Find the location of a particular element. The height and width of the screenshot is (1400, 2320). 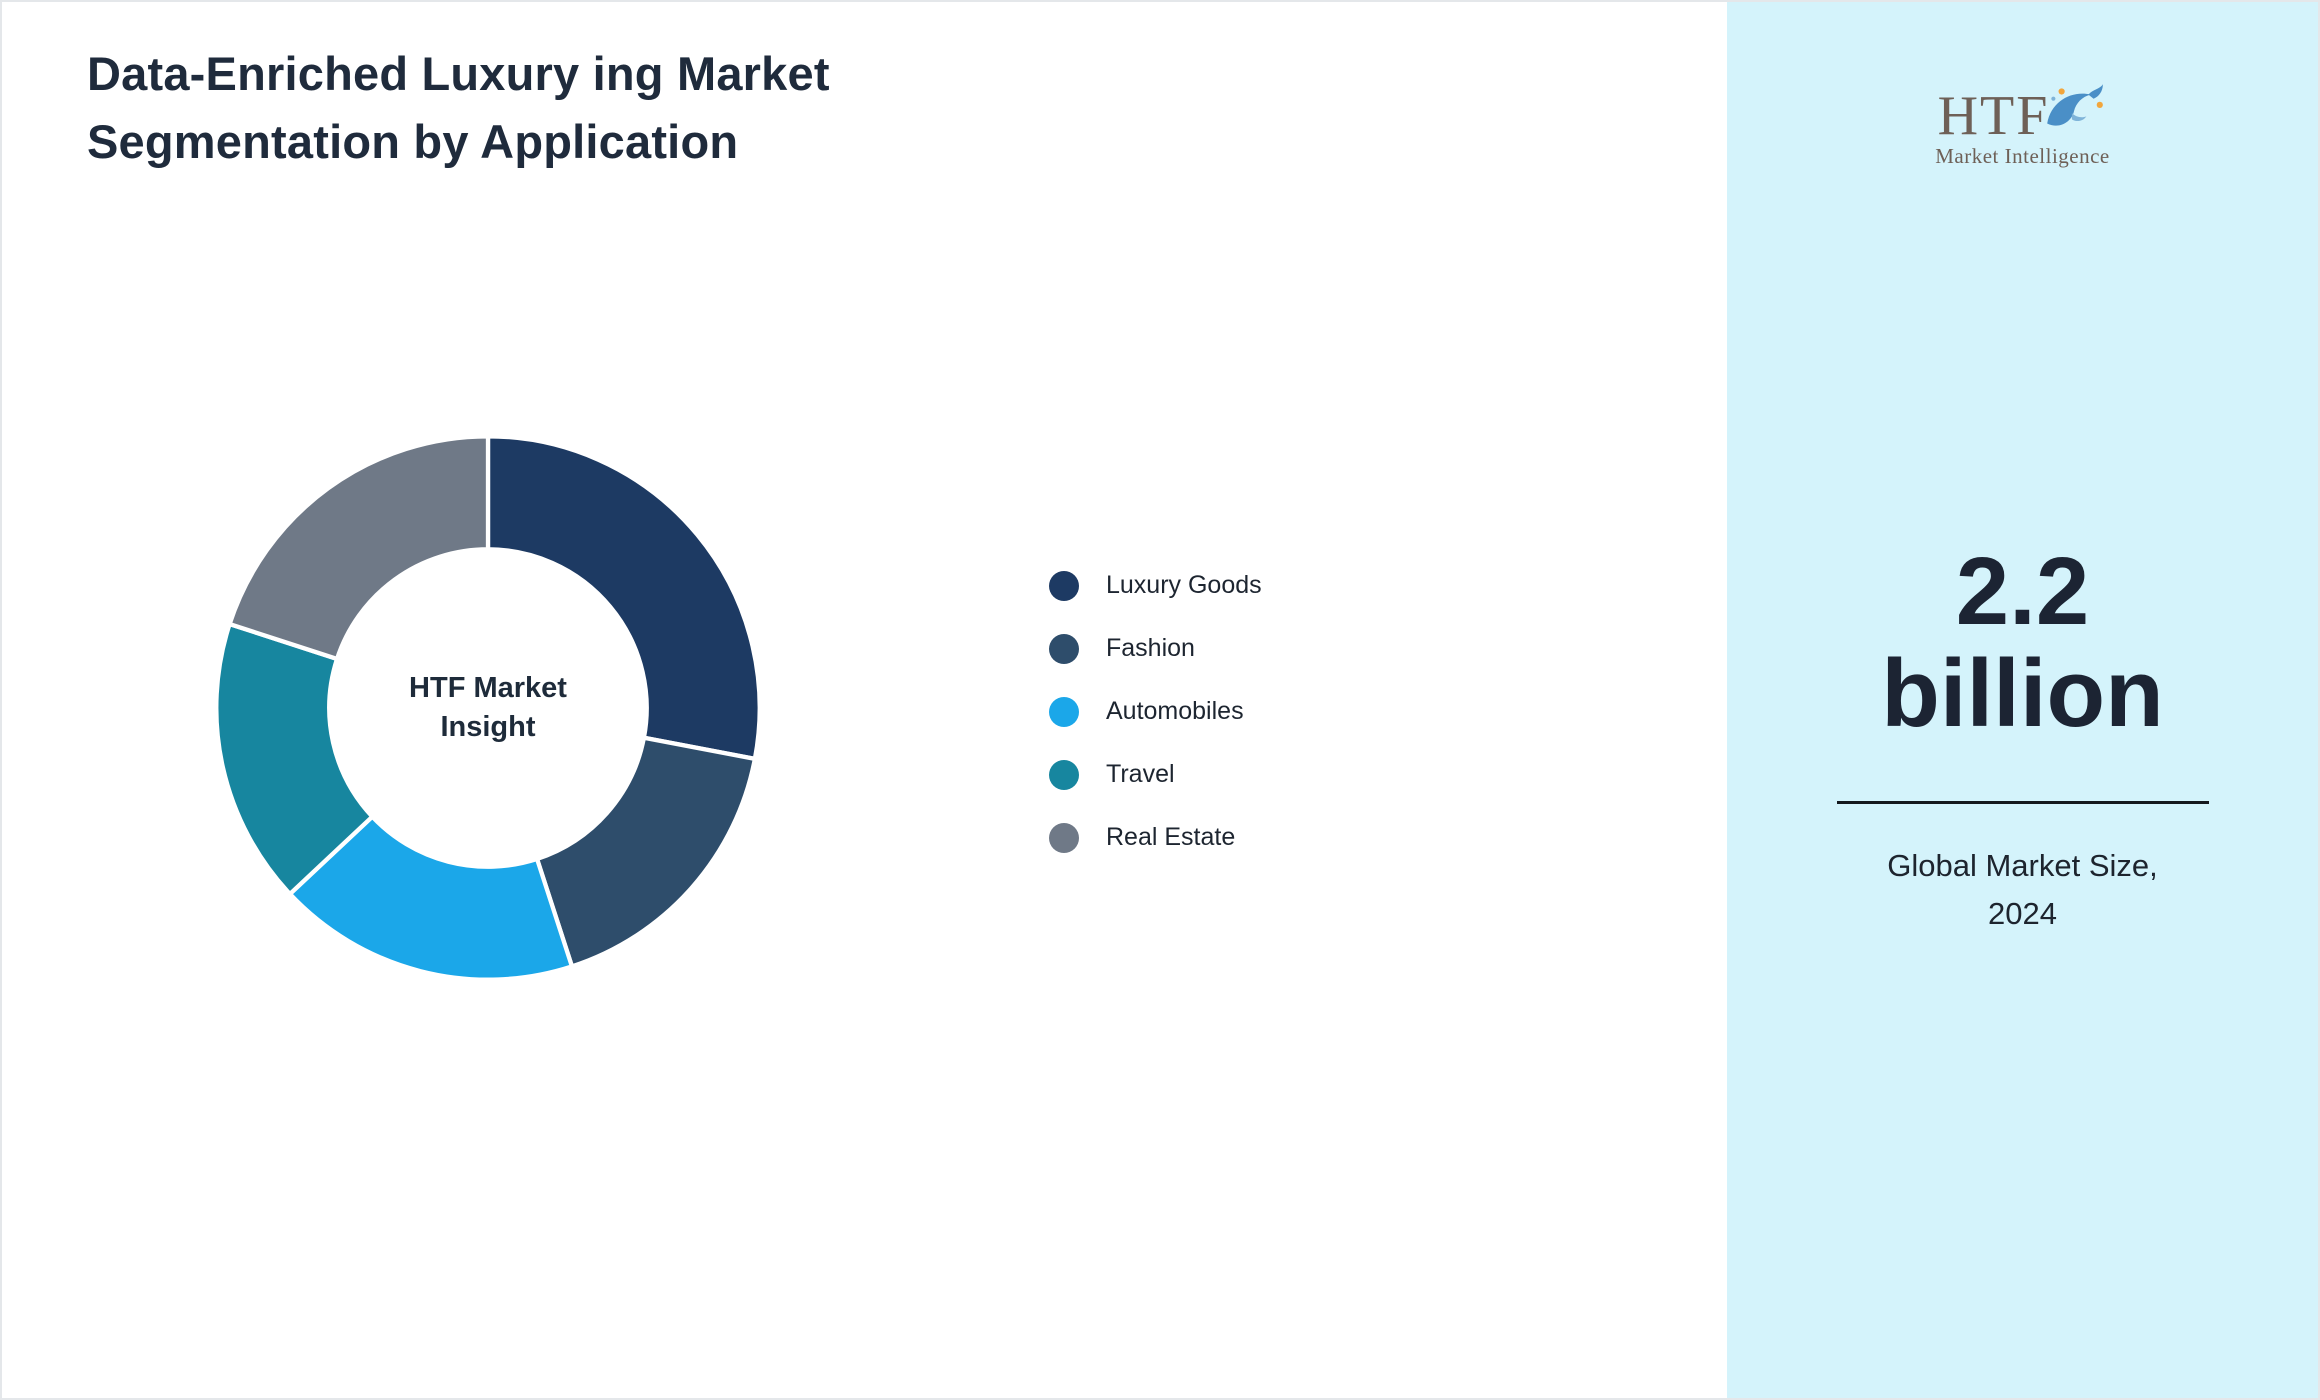

caption-line2: 2024 is located at coordinates (2022, 913).